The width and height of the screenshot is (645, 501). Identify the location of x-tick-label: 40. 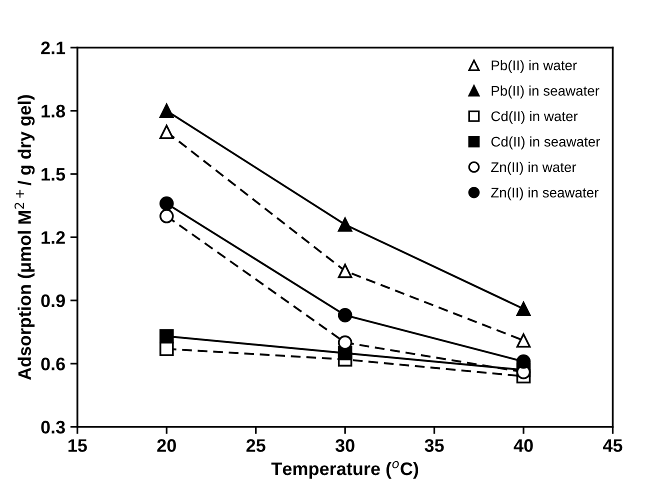
(523, 445).